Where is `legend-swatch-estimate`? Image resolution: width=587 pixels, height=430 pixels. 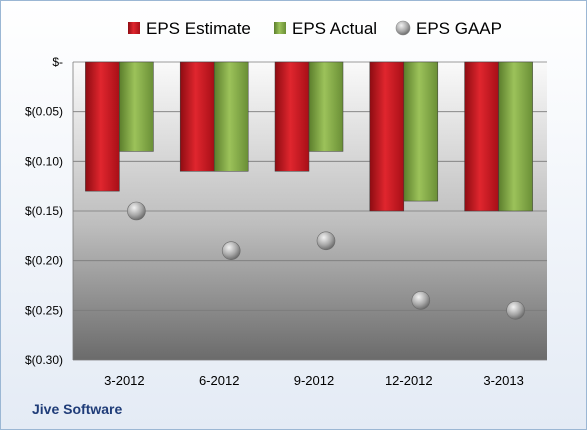 legend-swatch-estimate is located at coordinates (134, 28).